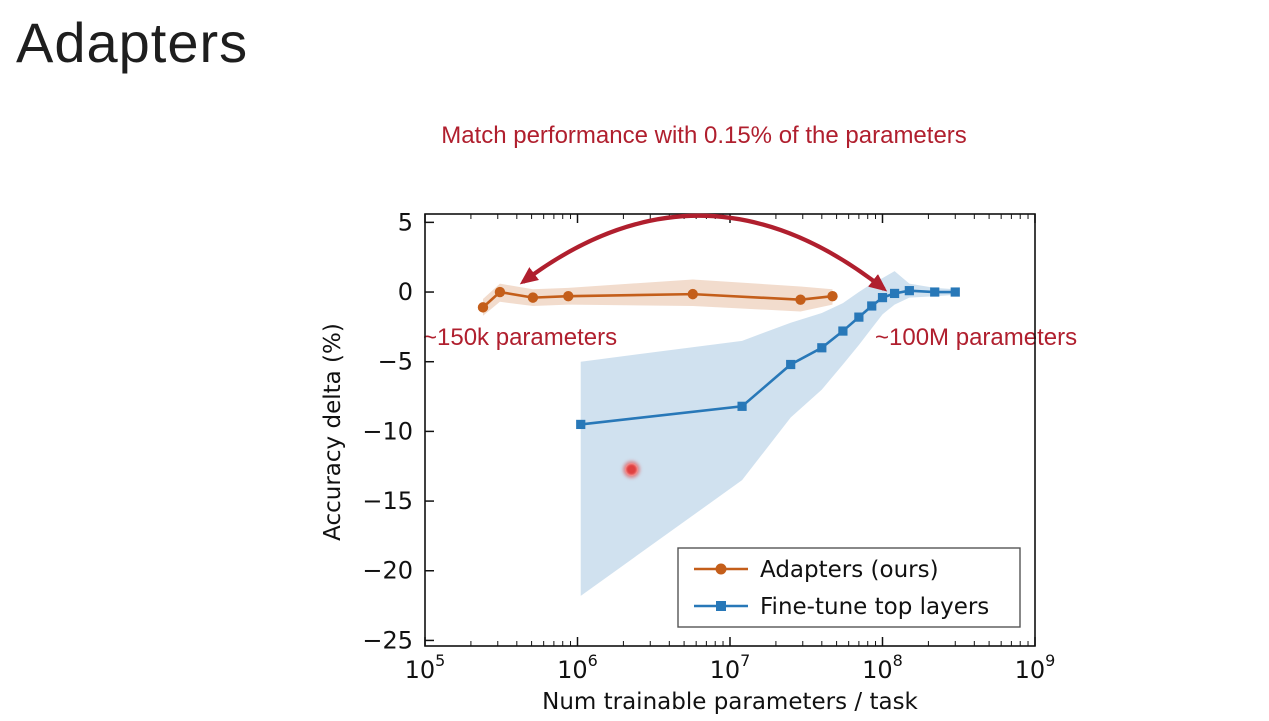 The image size is (1269, 721). I want to click on svg-text: −25, so click(387, 640).